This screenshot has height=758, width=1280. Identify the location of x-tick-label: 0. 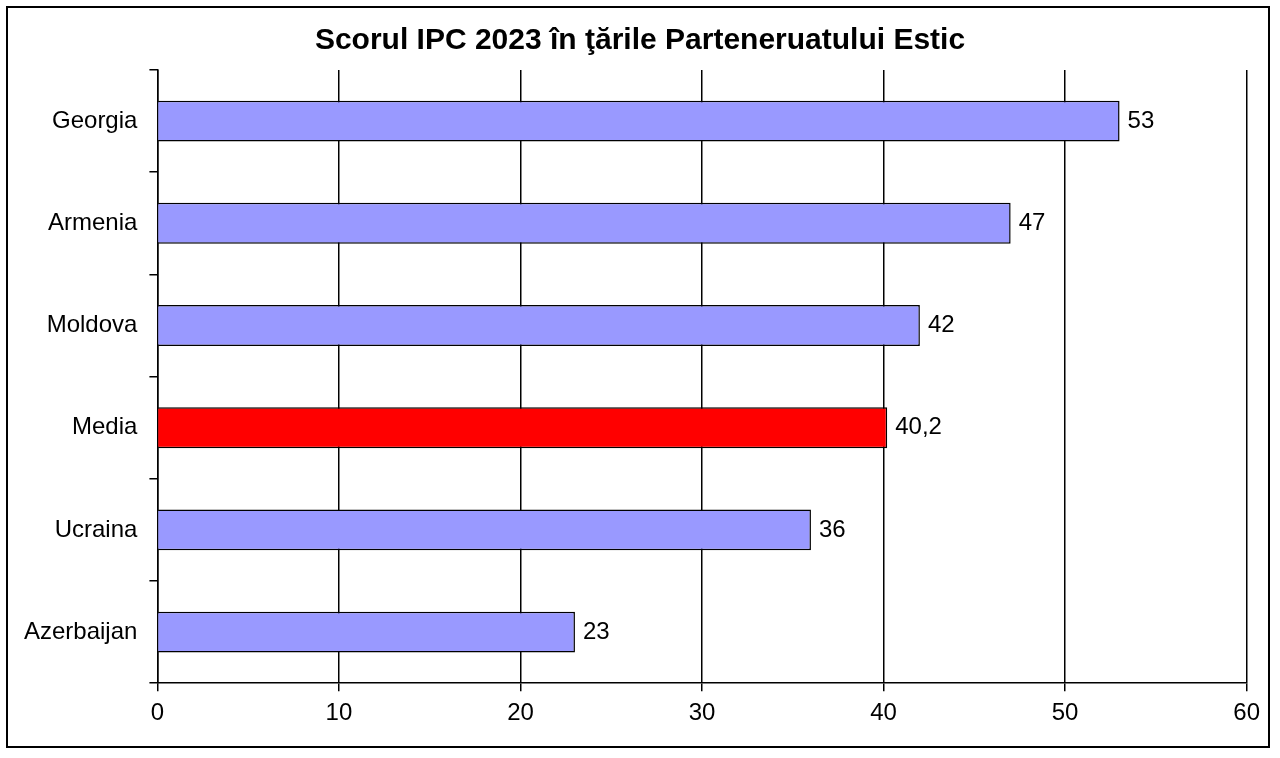
(157, 712).